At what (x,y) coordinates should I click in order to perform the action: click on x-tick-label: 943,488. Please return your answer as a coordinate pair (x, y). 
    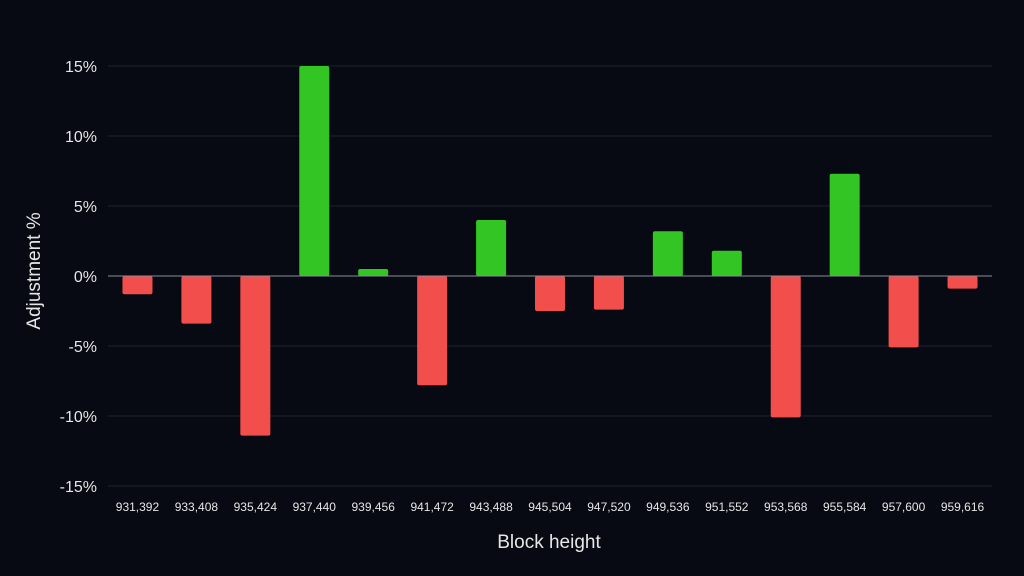
    Looking at the image, I should click on (491, 507).